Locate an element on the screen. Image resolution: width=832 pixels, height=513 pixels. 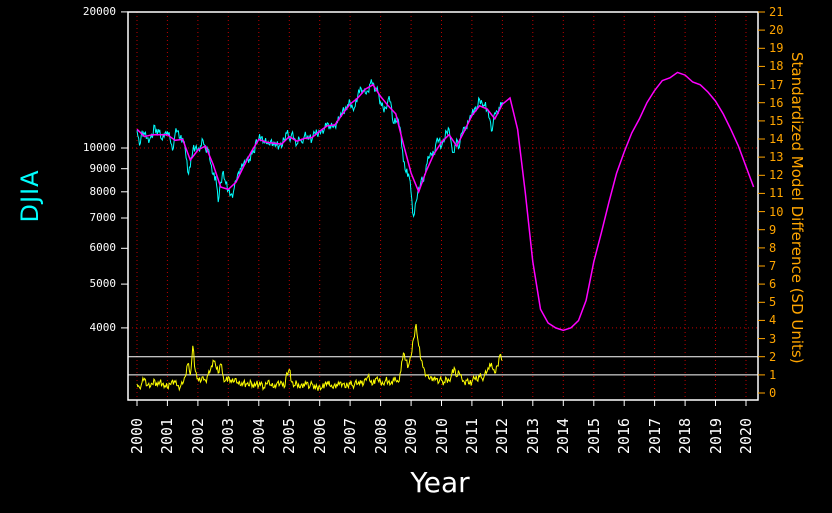
left-tick-label: 10000 is located at coordinates (99, 147).